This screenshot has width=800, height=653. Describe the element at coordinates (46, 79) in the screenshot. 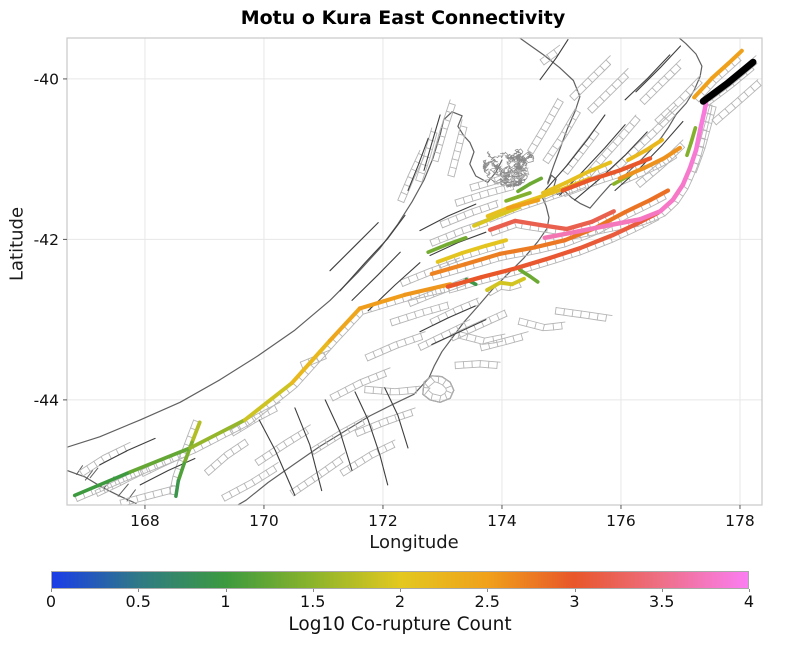

I see `y-tick-label: -40` at that location.